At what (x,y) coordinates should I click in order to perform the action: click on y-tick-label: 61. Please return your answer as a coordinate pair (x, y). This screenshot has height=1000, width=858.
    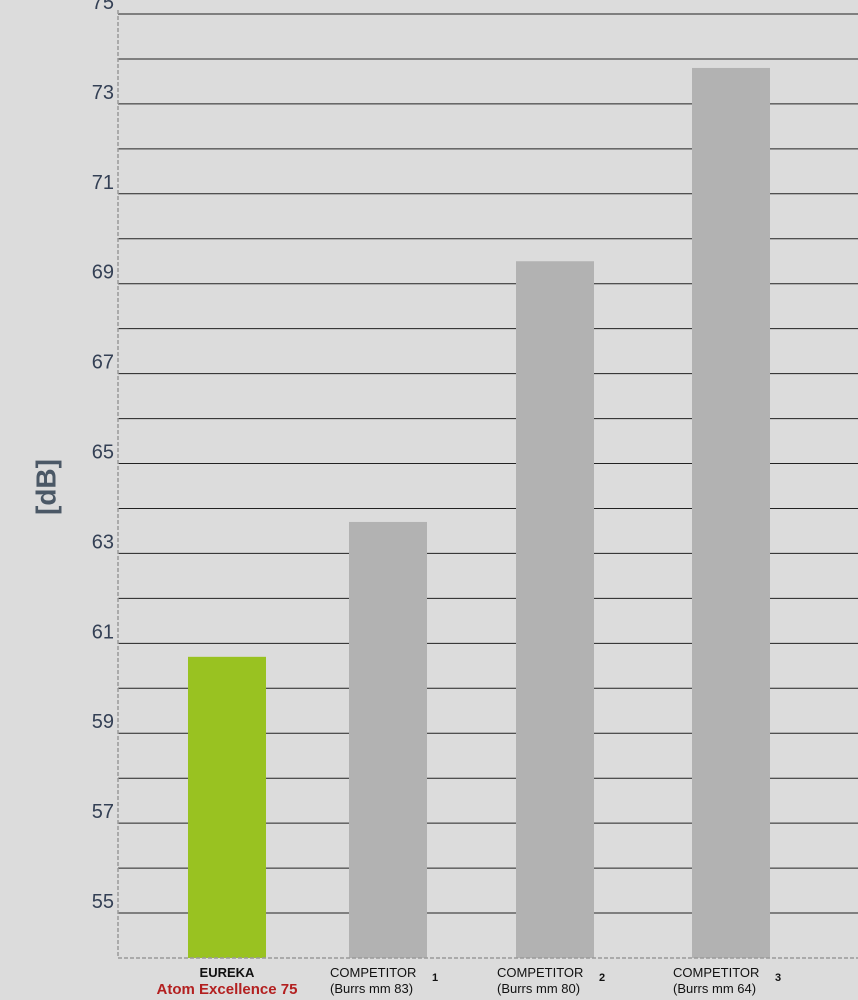
    Looking at the image, I should click on (103, 632).